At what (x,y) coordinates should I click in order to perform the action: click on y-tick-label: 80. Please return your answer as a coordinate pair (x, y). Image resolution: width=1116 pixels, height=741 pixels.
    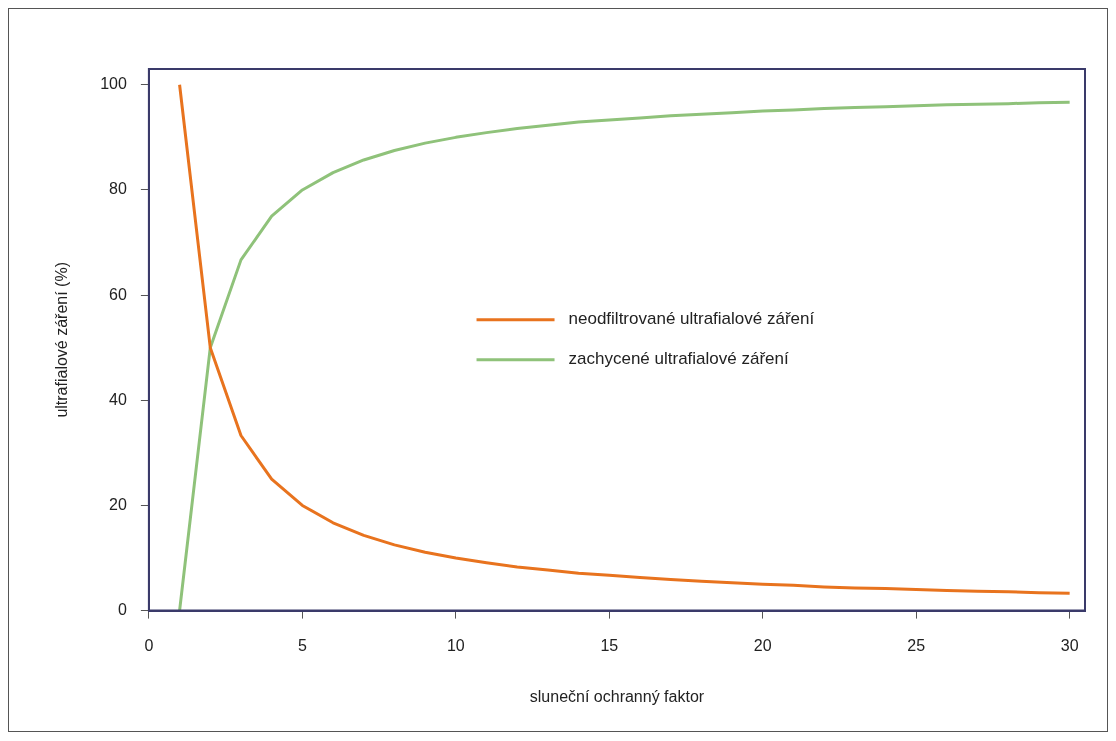
    Looking at the image, I should click on (118, 189).